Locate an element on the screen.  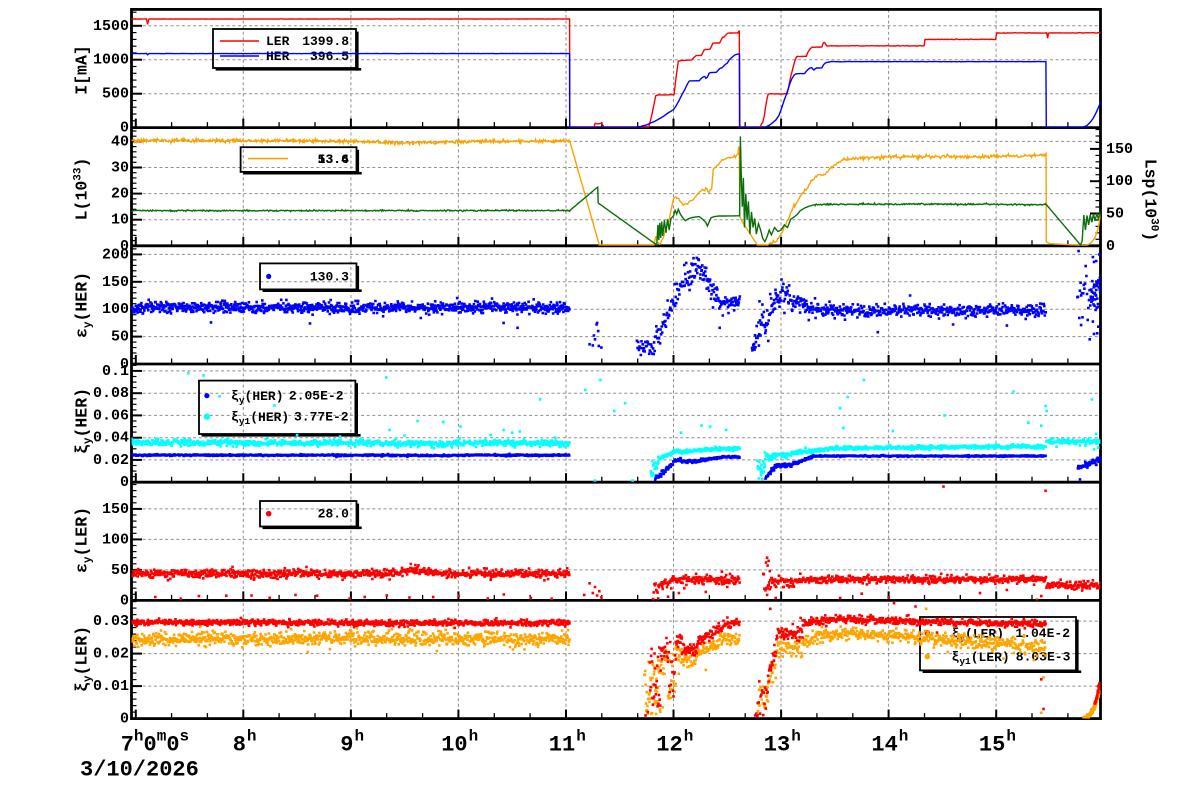
svg-text: LER is located at coordinates (278, 41).